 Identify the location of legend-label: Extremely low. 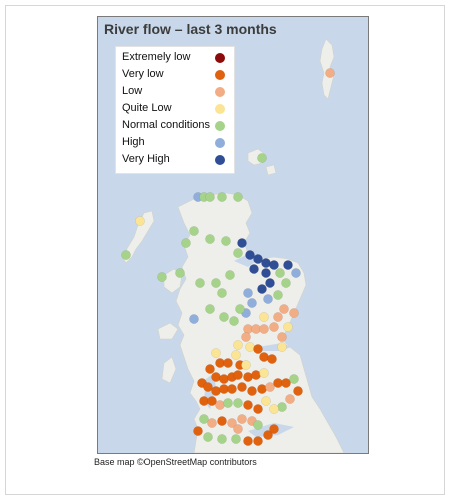
(156, 57).